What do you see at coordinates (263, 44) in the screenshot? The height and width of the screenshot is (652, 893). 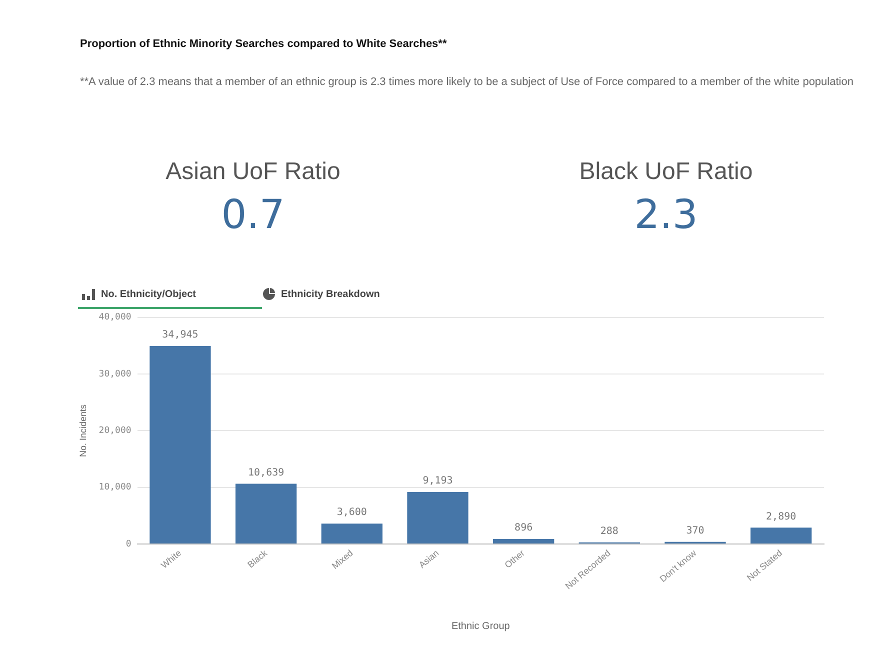 I see `chart-title: Proportion of Ethnic Minority Searches compared to White Searches**` at bounding box center [263, 44].